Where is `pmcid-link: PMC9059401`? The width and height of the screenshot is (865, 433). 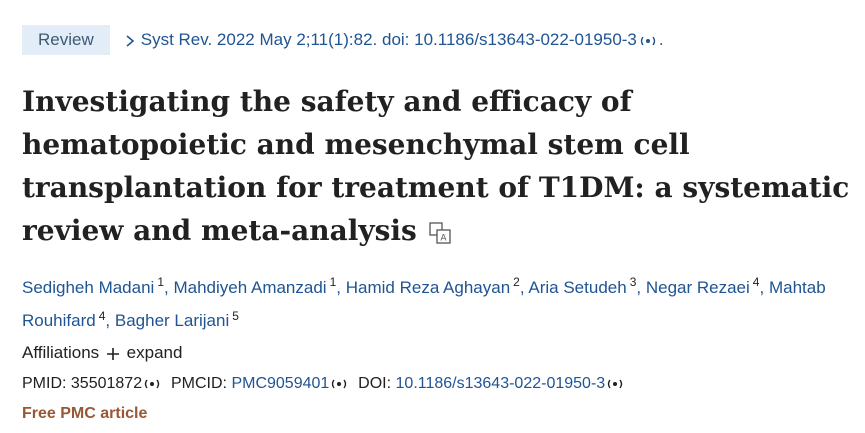
pmcid-link: PMC9059401 is located at coordinates (280, 383).